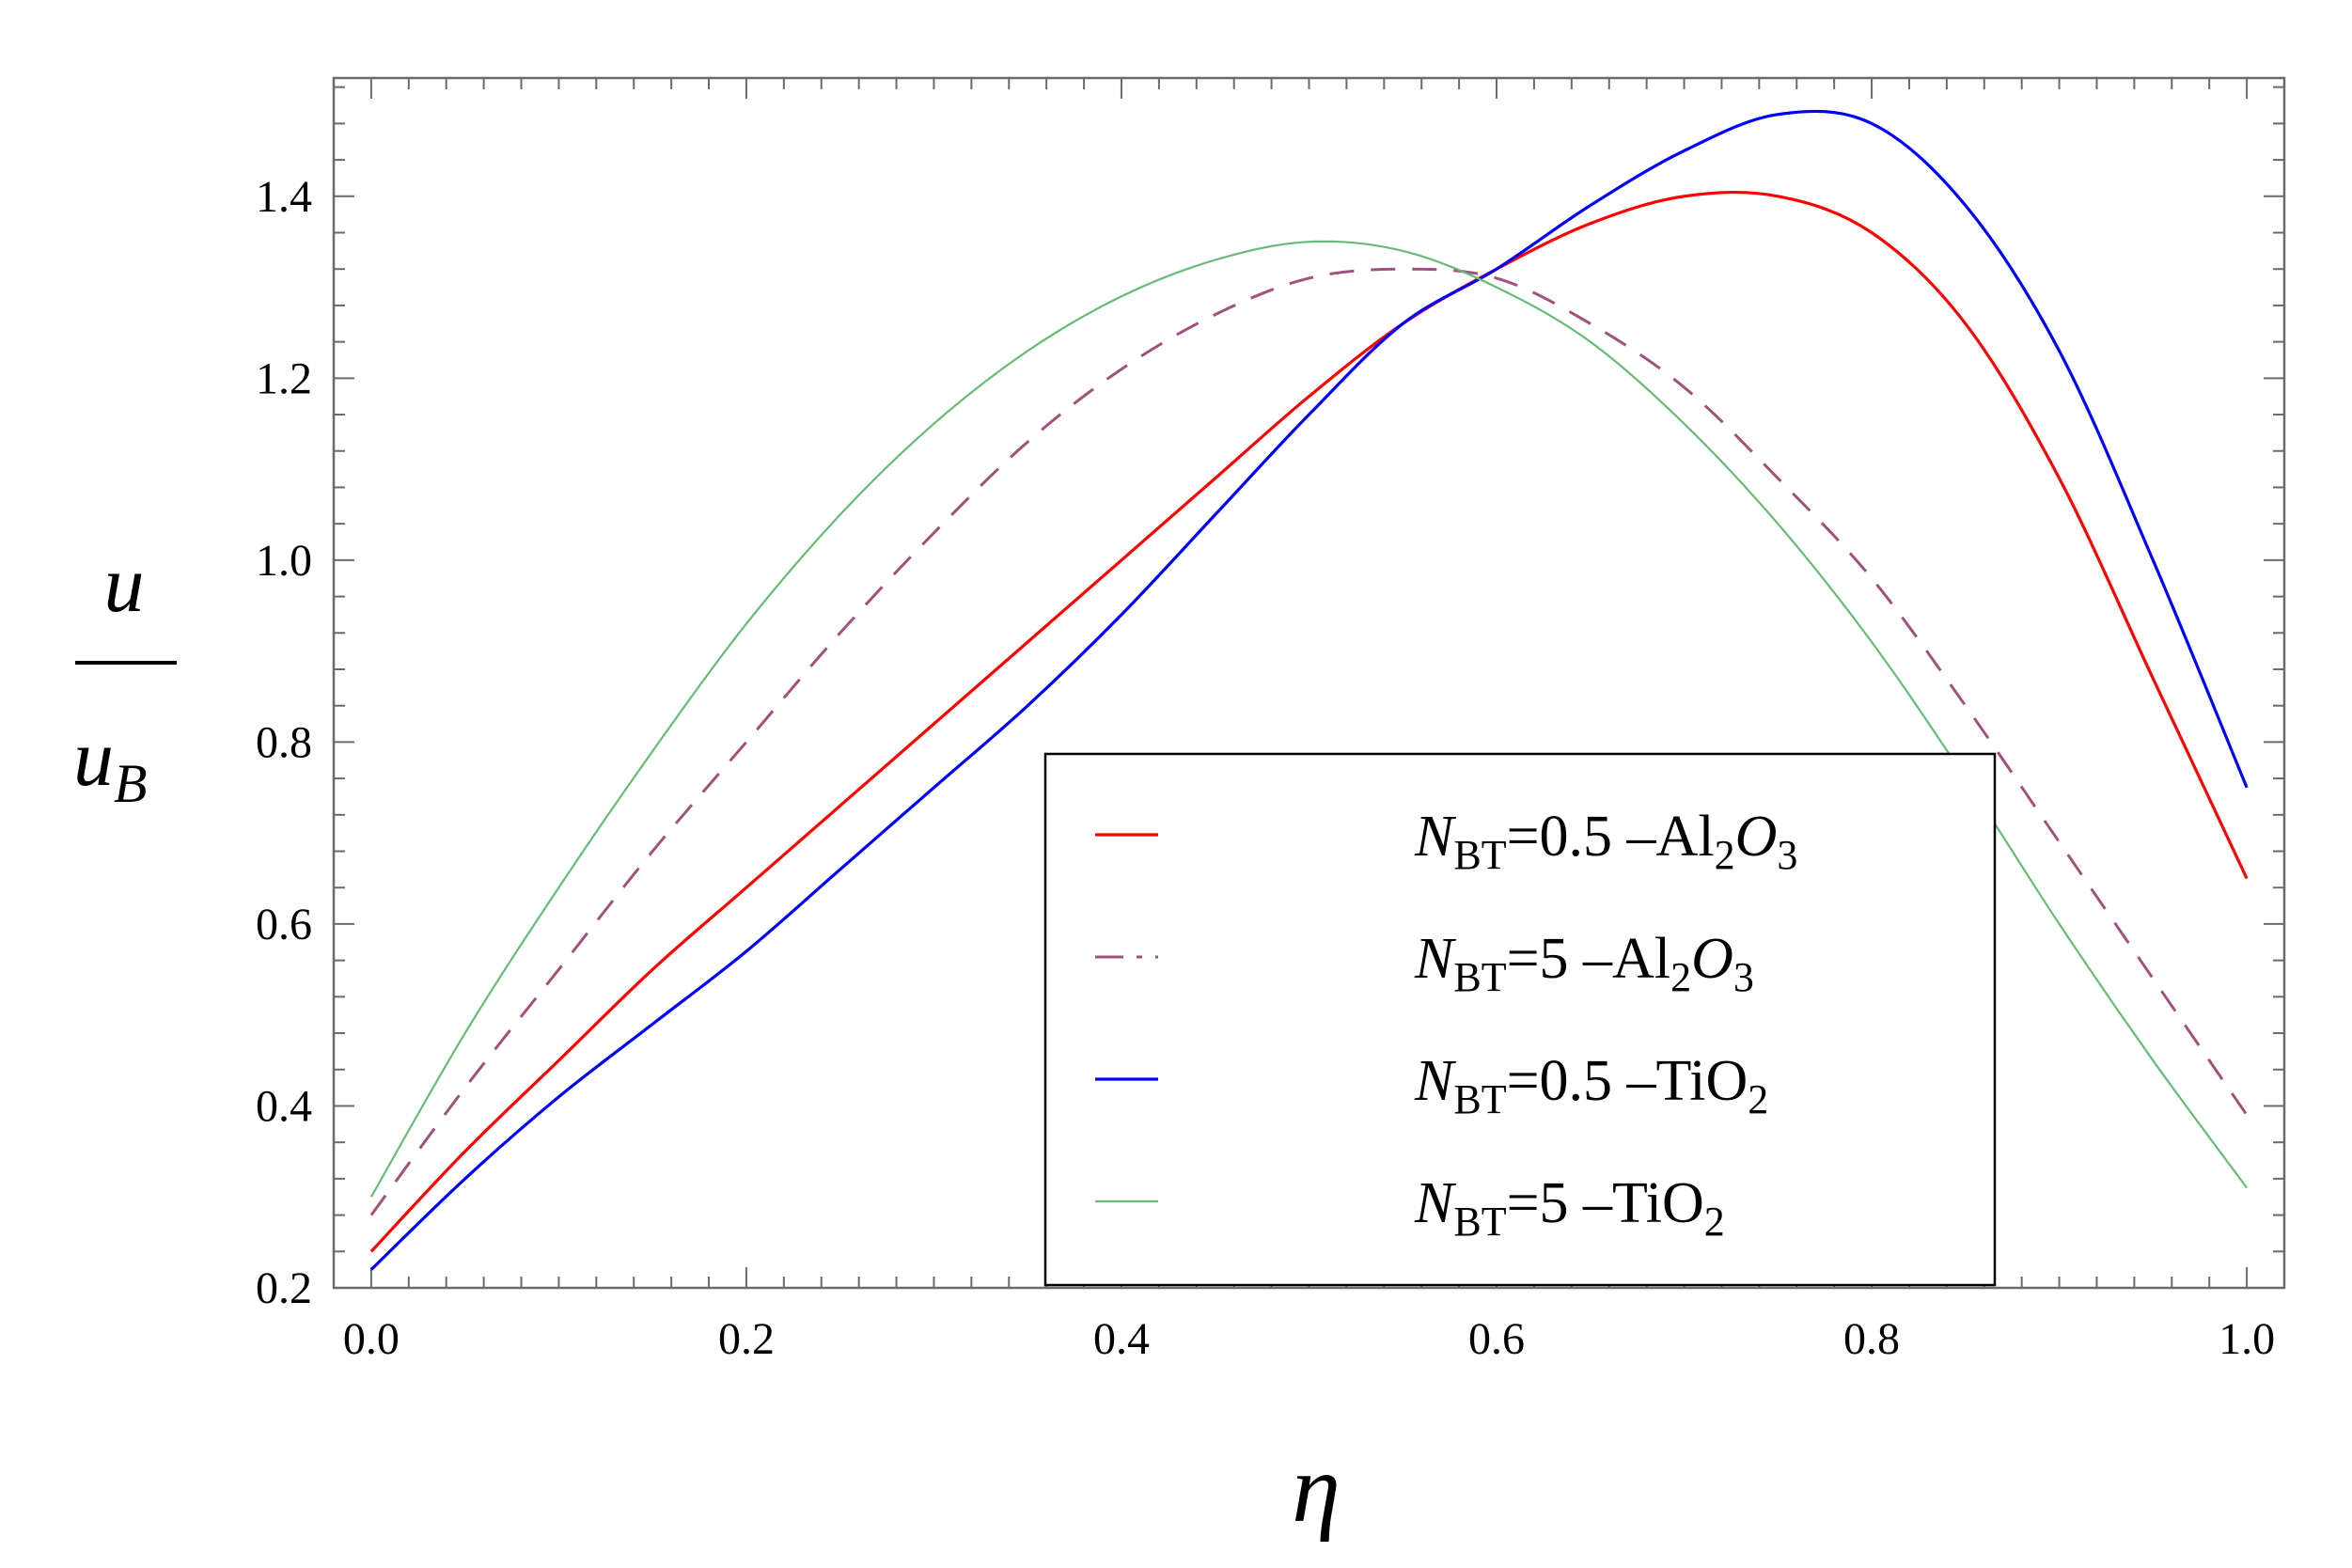  Describe the element at coordinates (284, 378) in the screenshot. I see `y-tick-label: 1.2` at that location.